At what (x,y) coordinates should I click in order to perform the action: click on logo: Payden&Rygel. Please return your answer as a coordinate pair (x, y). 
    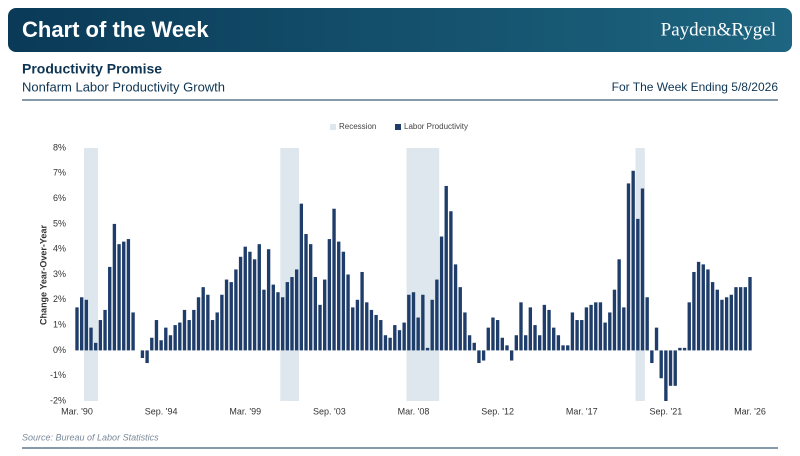
    Looking at the image, I should click on (718, 29).